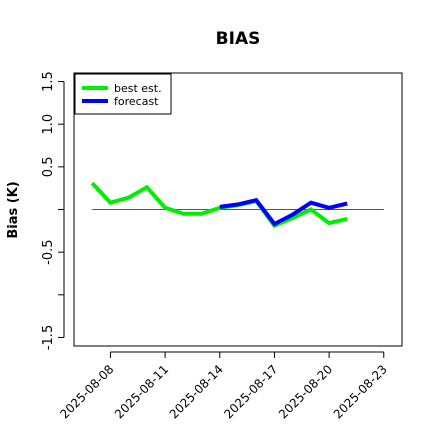 The height and width of the screenshot is (440, 440). I want to click on y-tick-label: 1.0, so click(48, 124).